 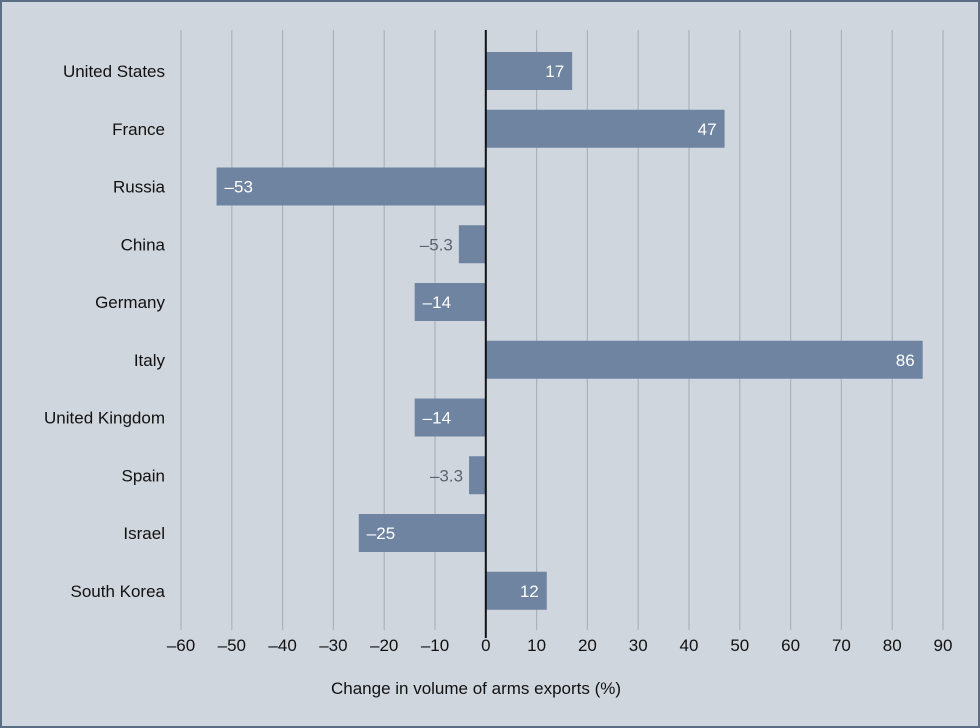 What do you see at coordinates (139, 187) in the screenshot?
I see `category-label: Russia` at bounding box center [139, 187].